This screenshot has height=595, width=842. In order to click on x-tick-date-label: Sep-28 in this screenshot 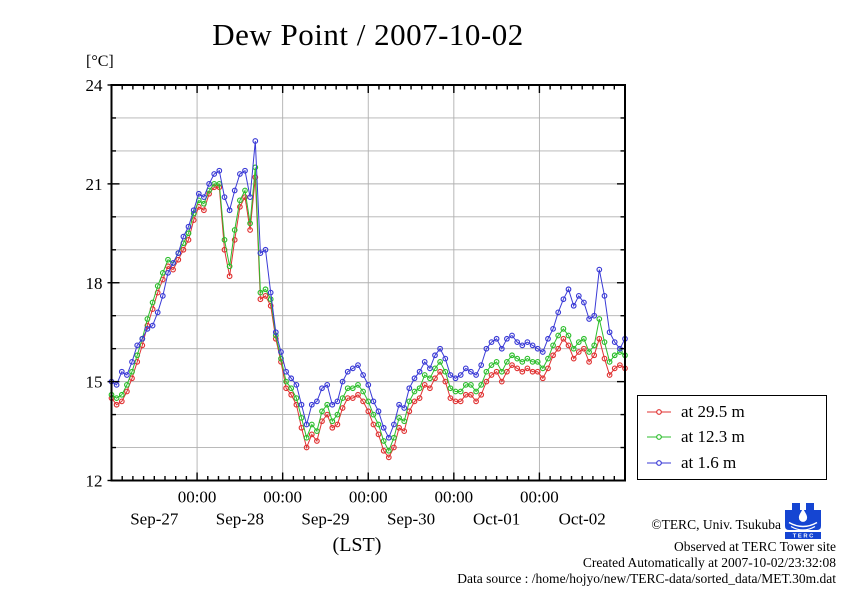, I will do `click(240, 519)`.